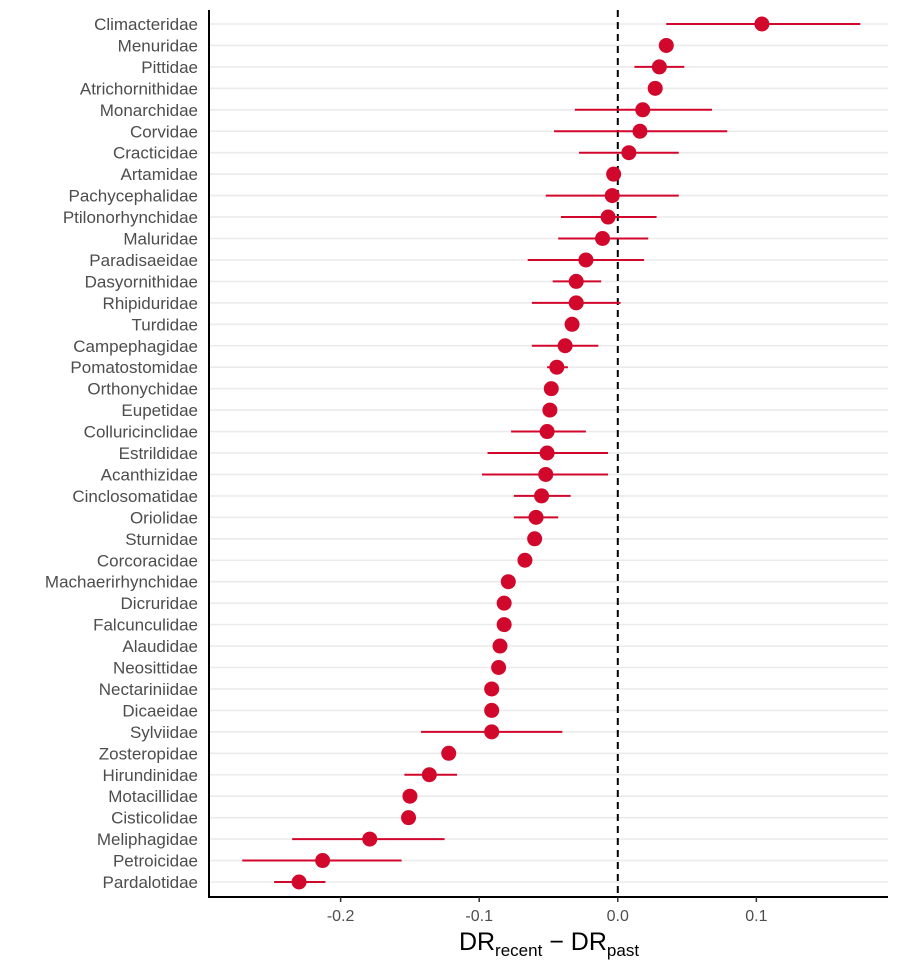 The height and width of the screenshot is (975, 900). What do you see at coordinates (150, 882) in the screenshot?
I see `category-label-pardalotidae: Pardalotidae` at bounding box center [150, 882].